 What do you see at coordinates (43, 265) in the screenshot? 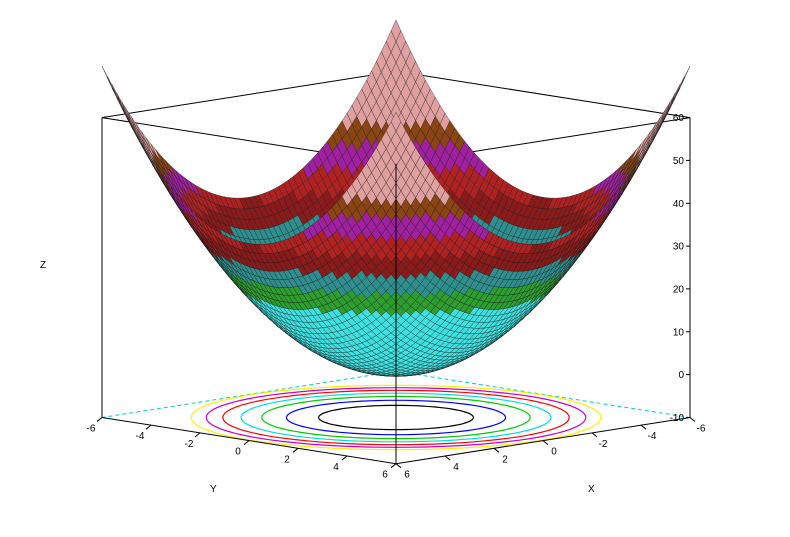
I see `z-axis-label: Z` at bounding box center [43, 265].